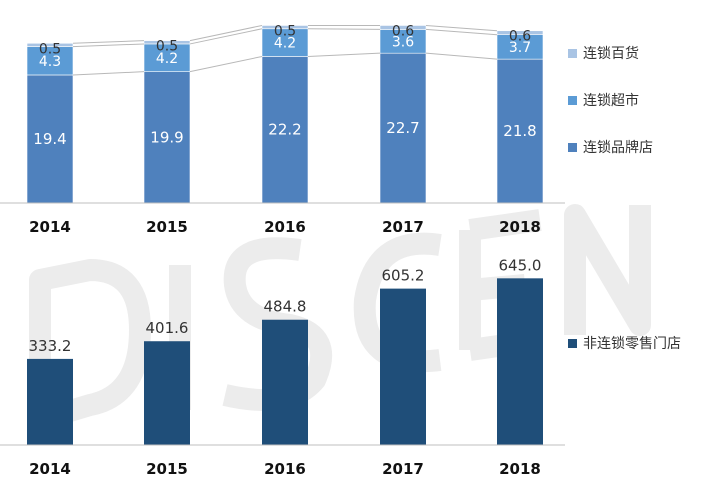 This screenshot has width=725, height=486. What do you see at coordinates (50, 469) in the screenshot?
I see `tick-bottom-2014: 2014` at bounding box center [50, 469].